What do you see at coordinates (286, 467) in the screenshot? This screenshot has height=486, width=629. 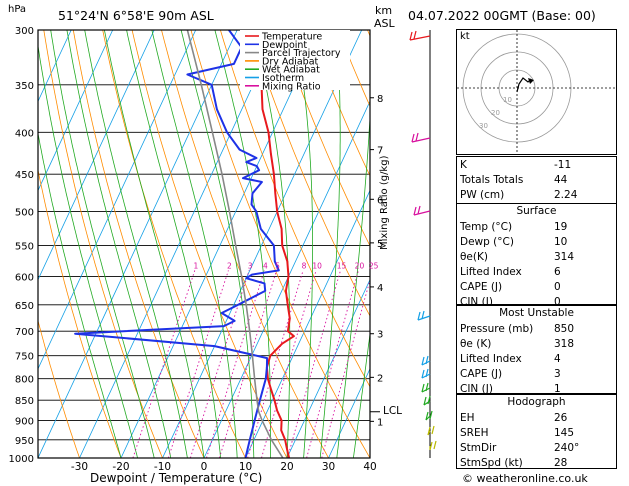 I see `temperature-tick-label: 20` at bounding box center [286, 467].